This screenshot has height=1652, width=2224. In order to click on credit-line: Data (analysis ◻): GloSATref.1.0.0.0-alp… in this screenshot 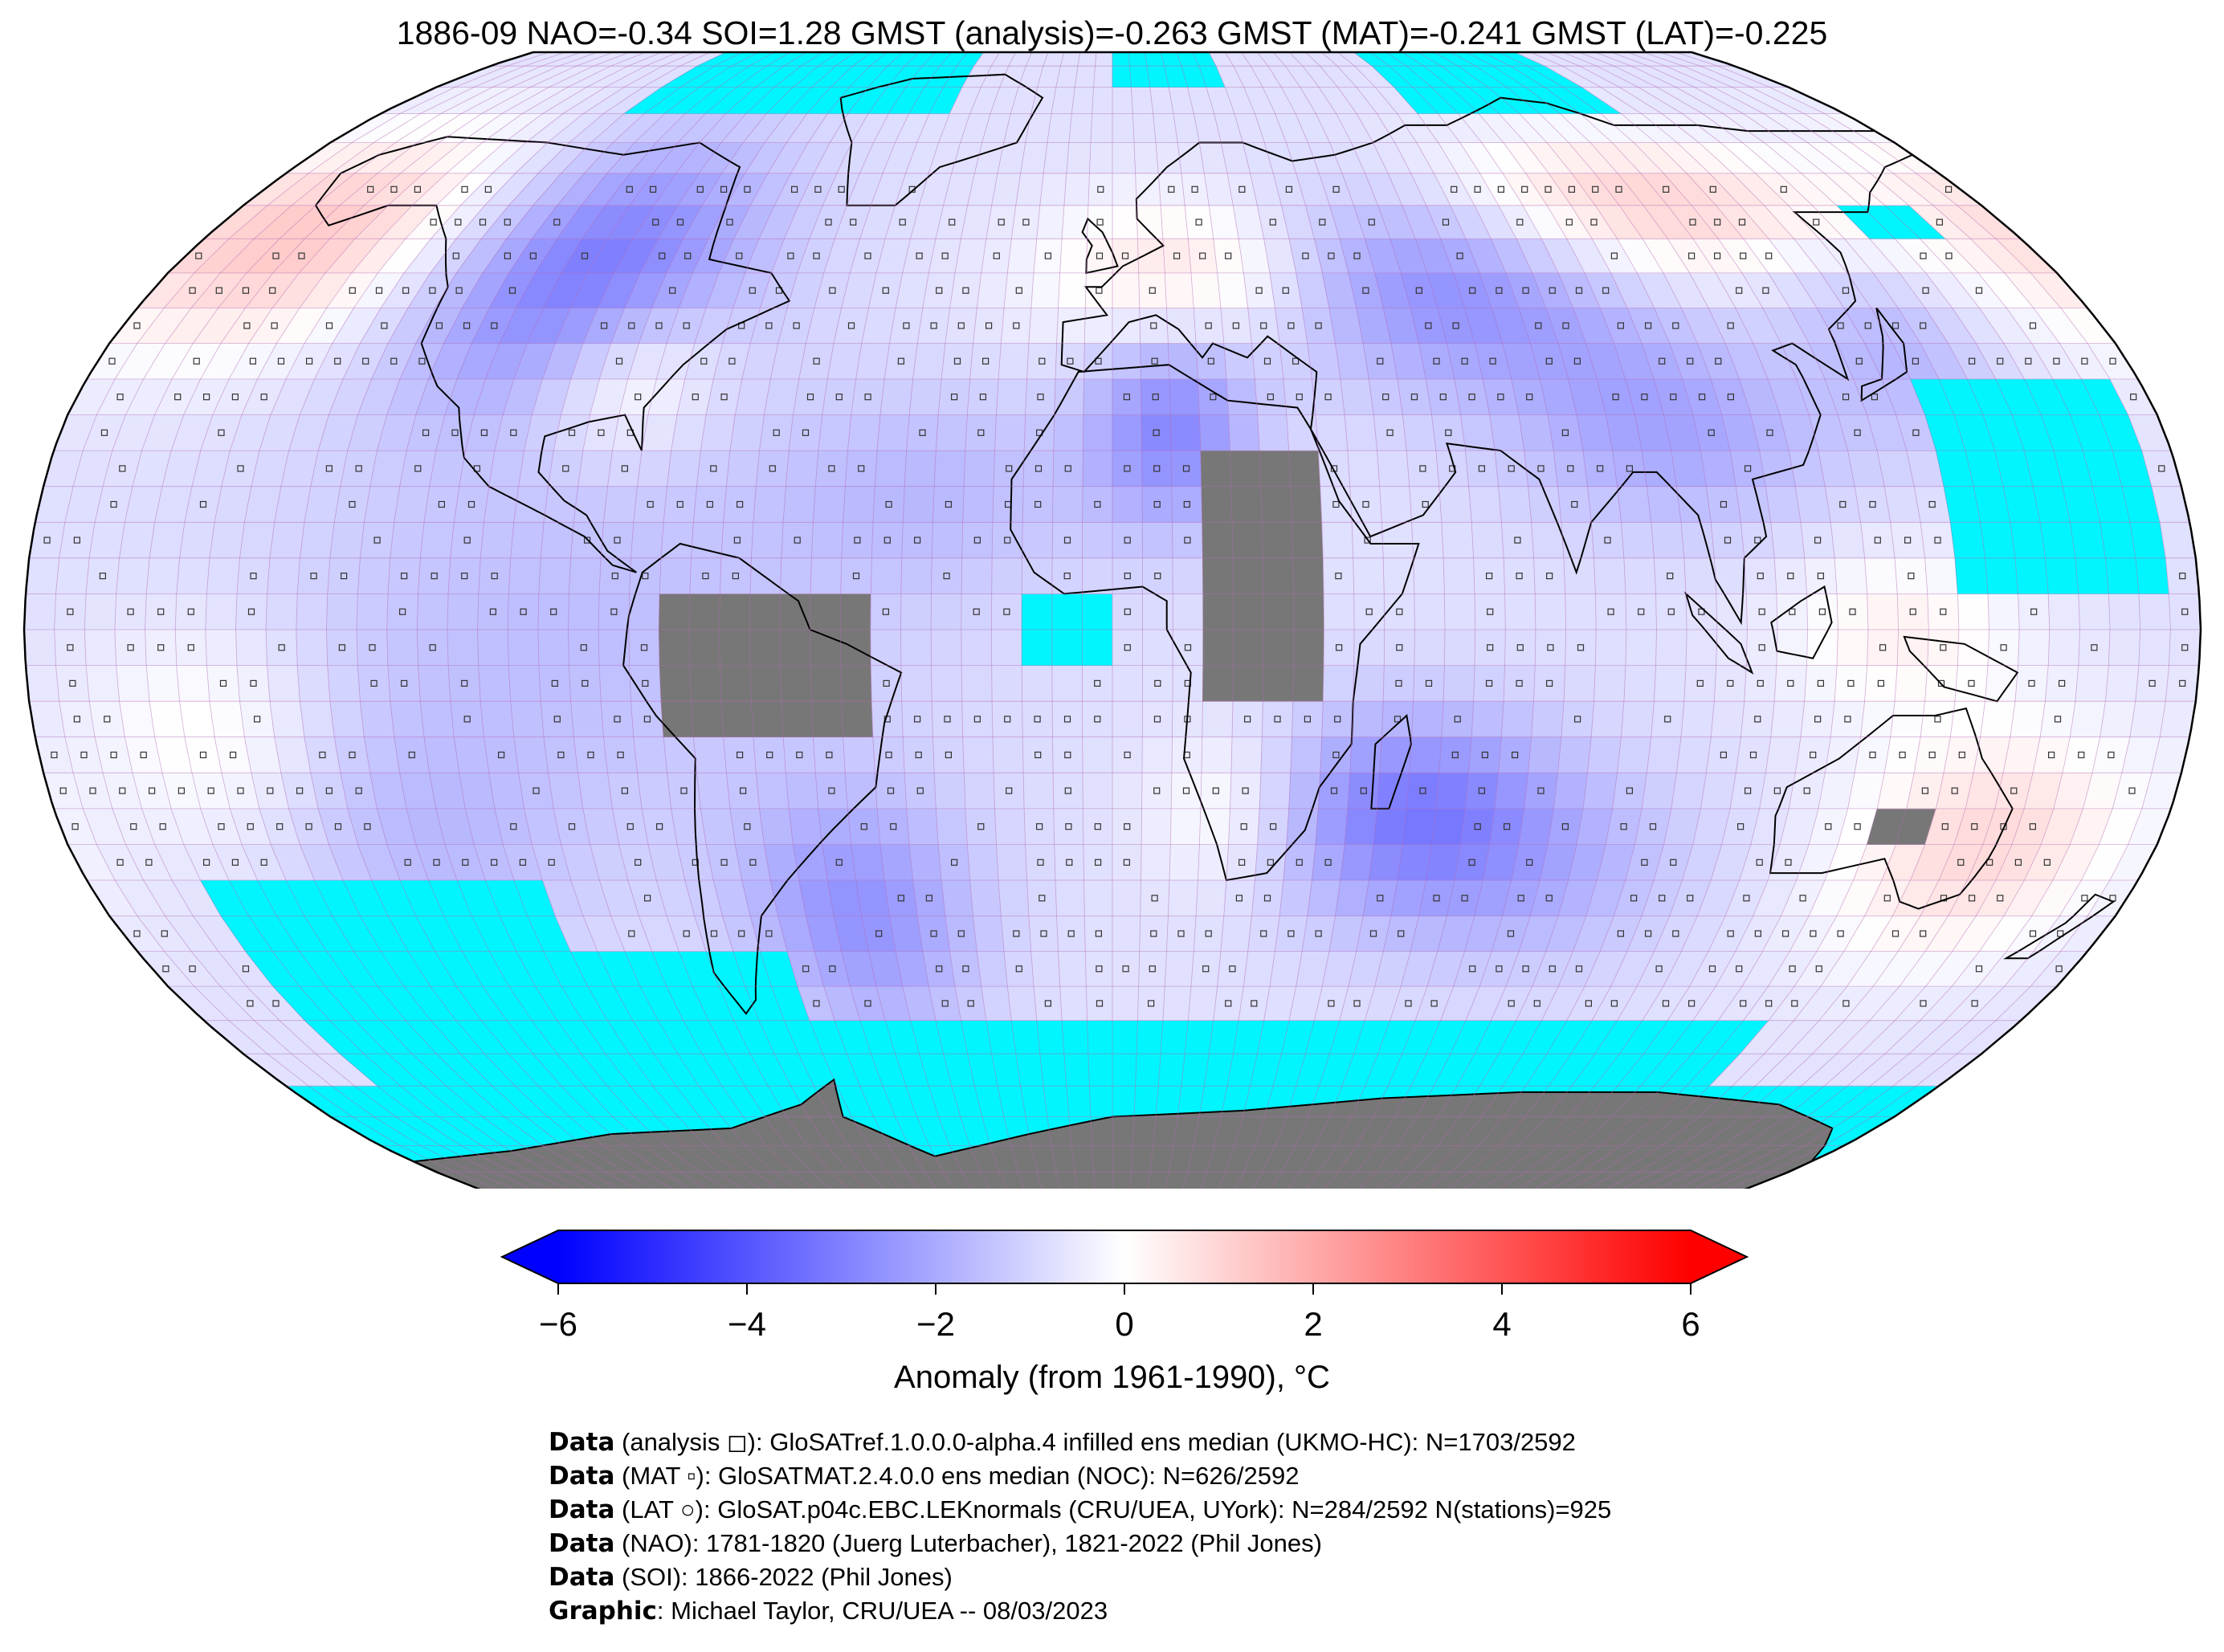, I will do `click(1062, 1442)`.